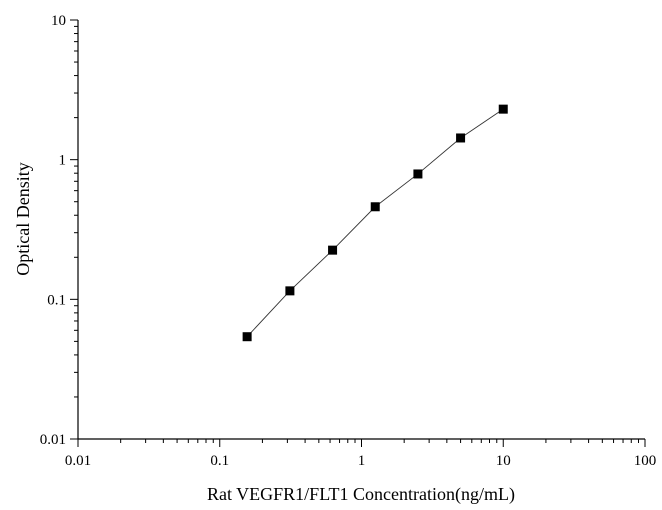  I want to click on x-tick-label: 100, so click(645, 461).